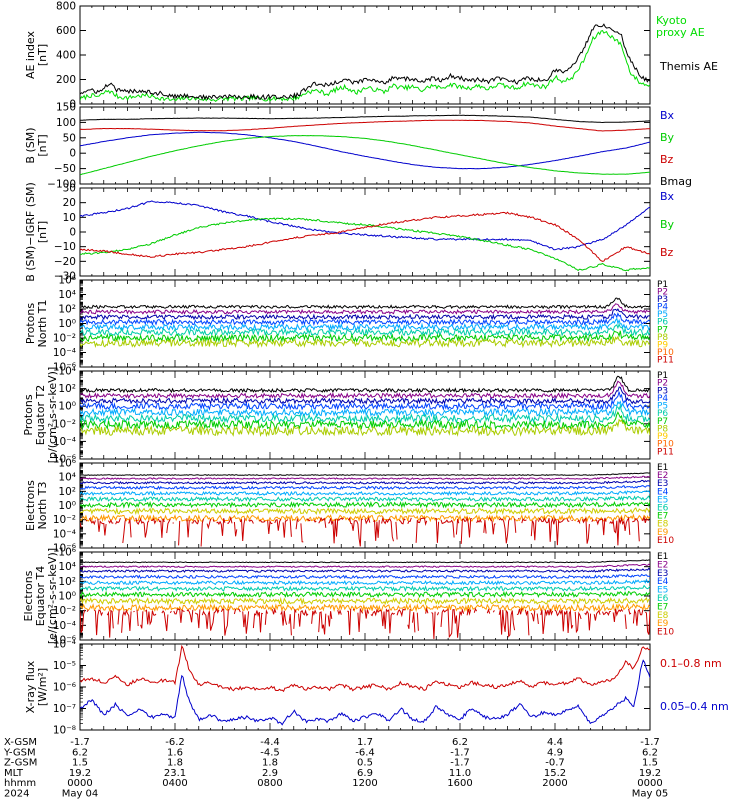 The height and width of the screenshot is (800, 750). I want to click on x-tick-value: 6.2, so click(460, 742).